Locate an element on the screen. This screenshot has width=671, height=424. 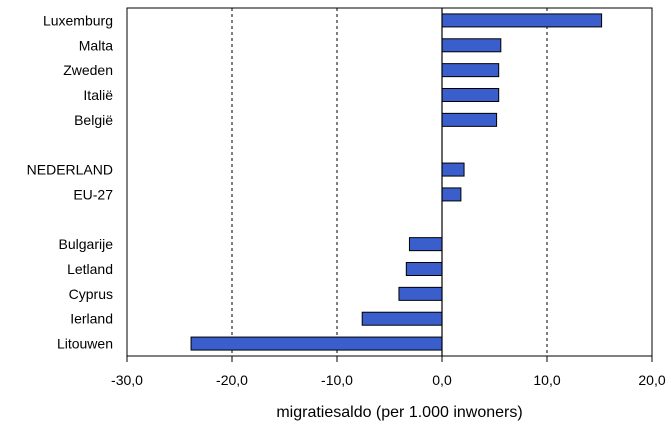
x-tick-label-1: -20,0 is located at coordinates (232, 380).